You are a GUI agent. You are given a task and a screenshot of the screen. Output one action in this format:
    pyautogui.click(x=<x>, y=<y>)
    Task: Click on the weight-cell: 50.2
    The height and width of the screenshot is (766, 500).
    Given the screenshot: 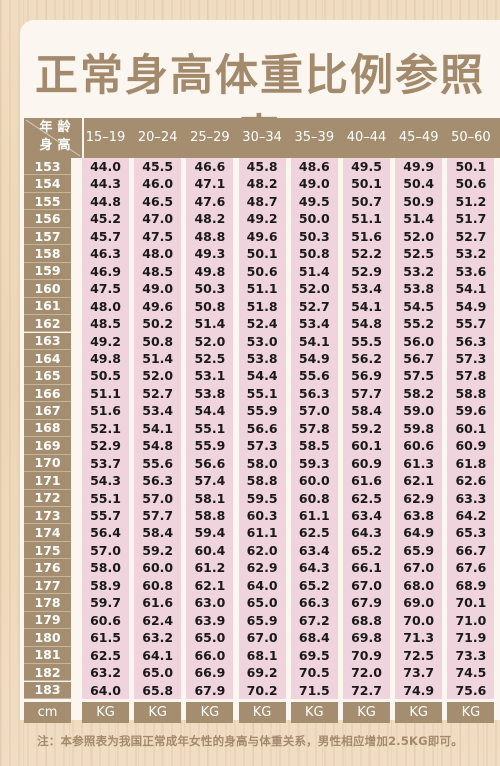 What is the action you would take?
    pyautogui.click(x=158, y=324)
    